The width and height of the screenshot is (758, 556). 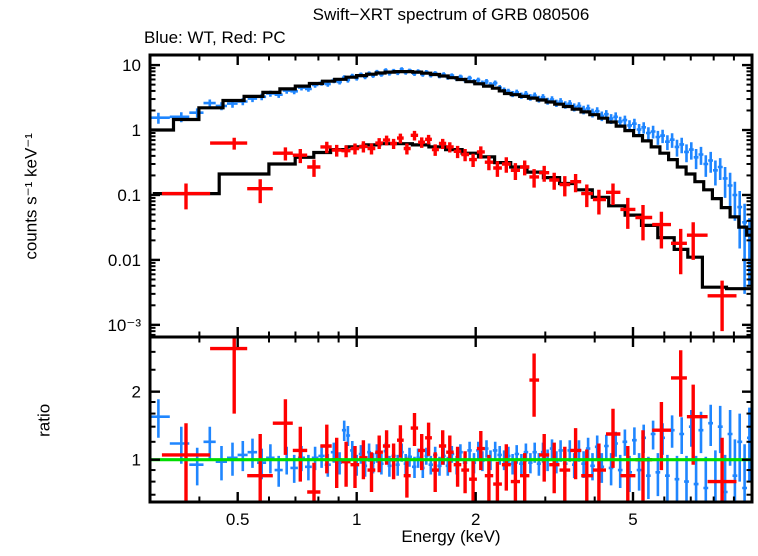 What do you see at coordinates (124, 260) in the screenshot?
I see `svg-text: 0.01` at bounding box center [124, 260].